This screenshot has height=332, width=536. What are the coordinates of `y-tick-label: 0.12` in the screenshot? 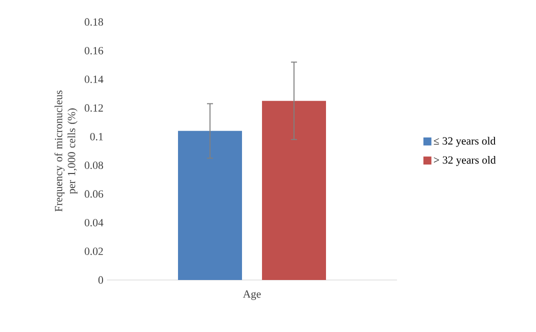 It's located at (93, 108).